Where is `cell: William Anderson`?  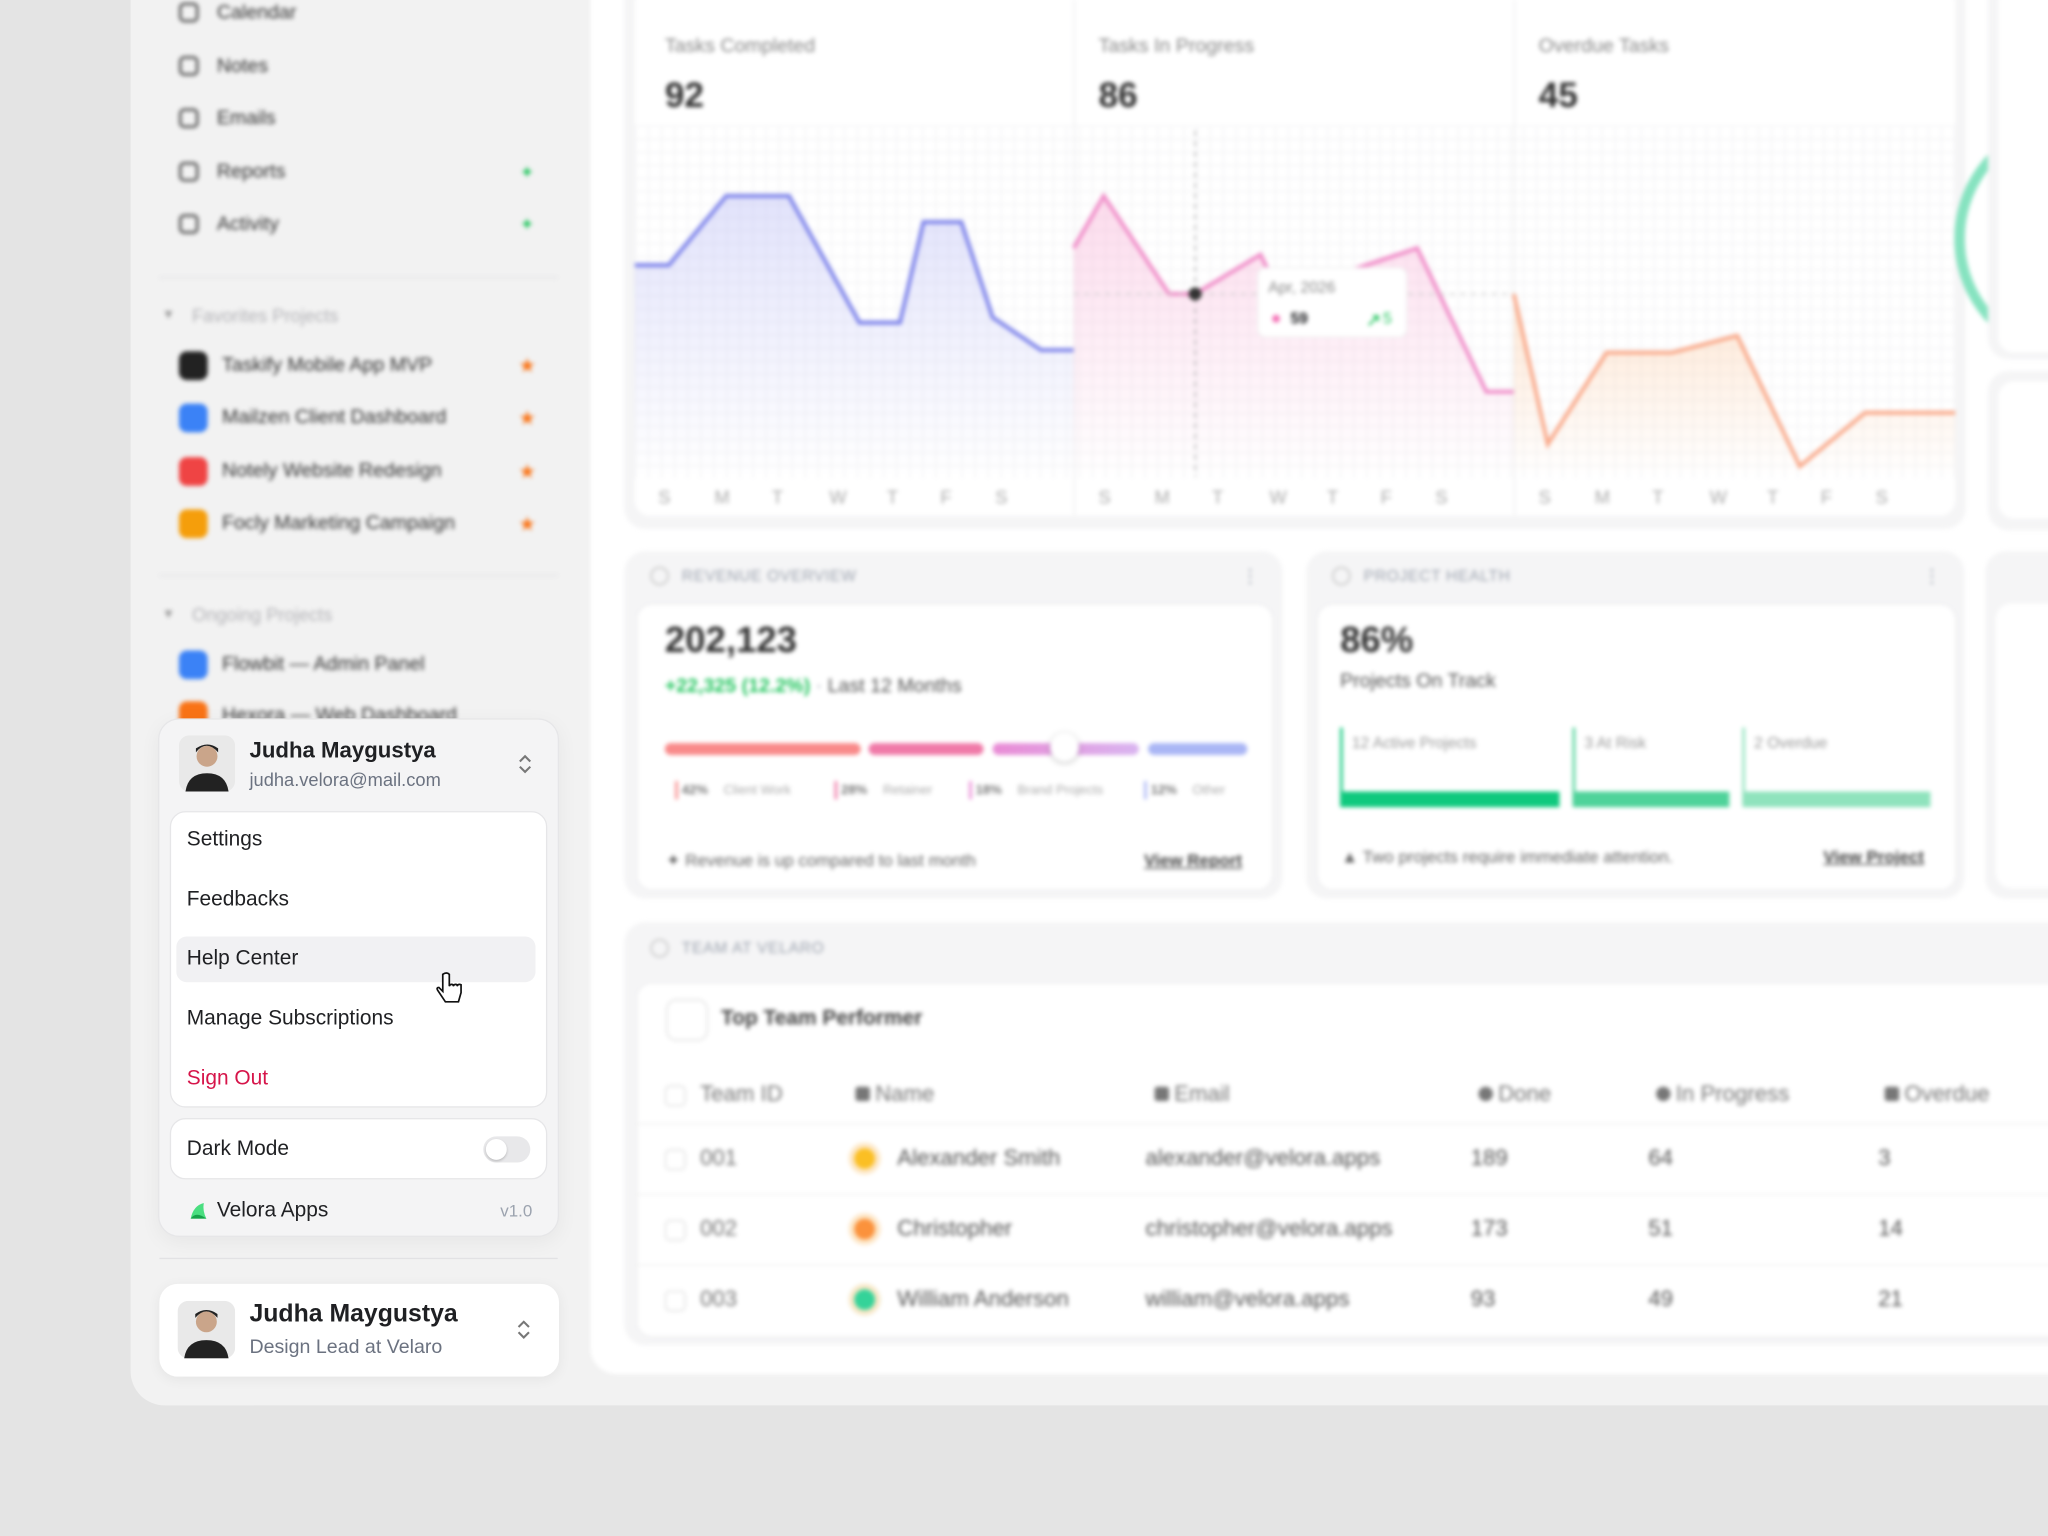
cell: William Anderson is located at coordinates (983, 1299).